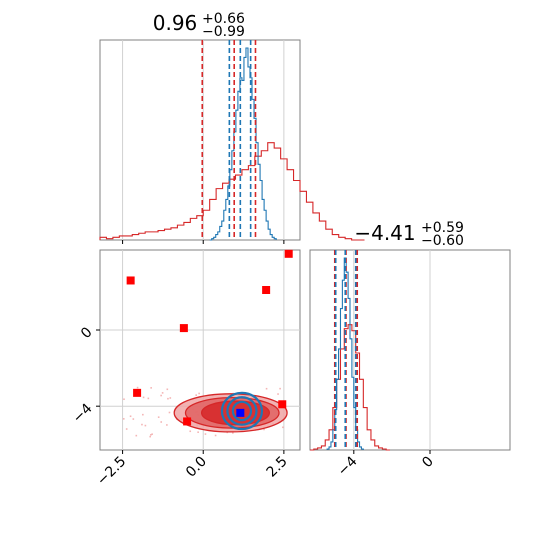 The width and height of the screenshot is (550, 550). What do you see at coordinates (83, 413) in the screenshot?
I see `y-tick-label: −4` at bounding box center [83, 413].